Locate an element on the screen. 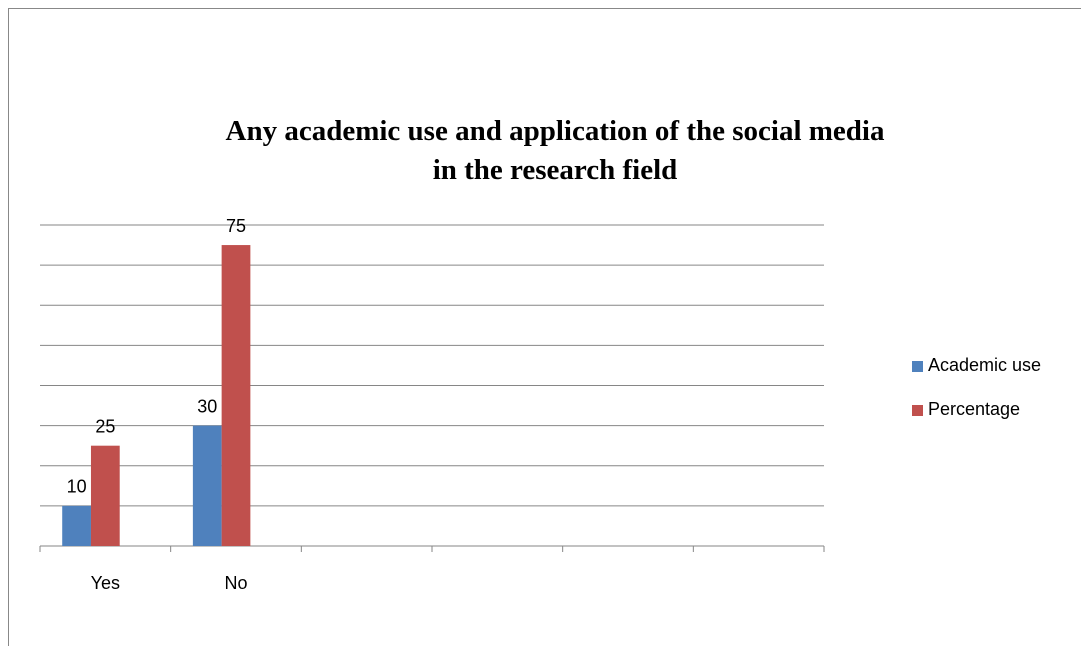 This screenshot has width=1081, height=646. legend-label: Percentage is located at coordinates (974, 409).